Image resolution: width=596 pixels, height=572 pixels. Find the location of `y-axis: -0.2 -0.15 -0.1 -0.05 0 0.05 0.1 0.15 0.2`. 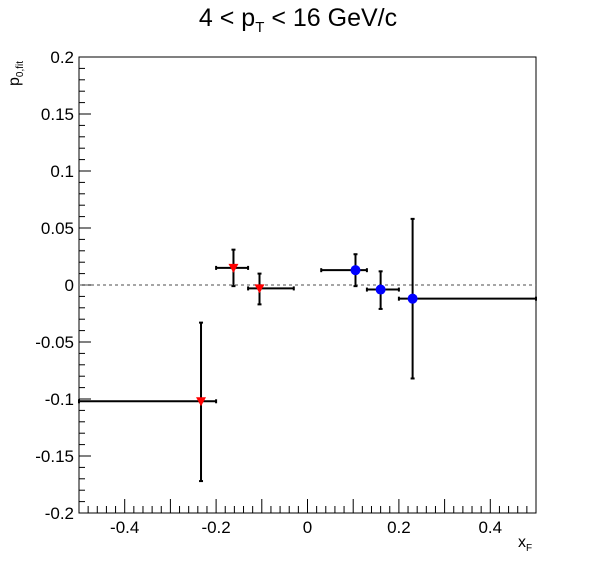

y-axis: -0.2 -0.15 -0.1 -0.05 0 0.05 0.1 0.15 0.2 is located at coordinates (63, 285).